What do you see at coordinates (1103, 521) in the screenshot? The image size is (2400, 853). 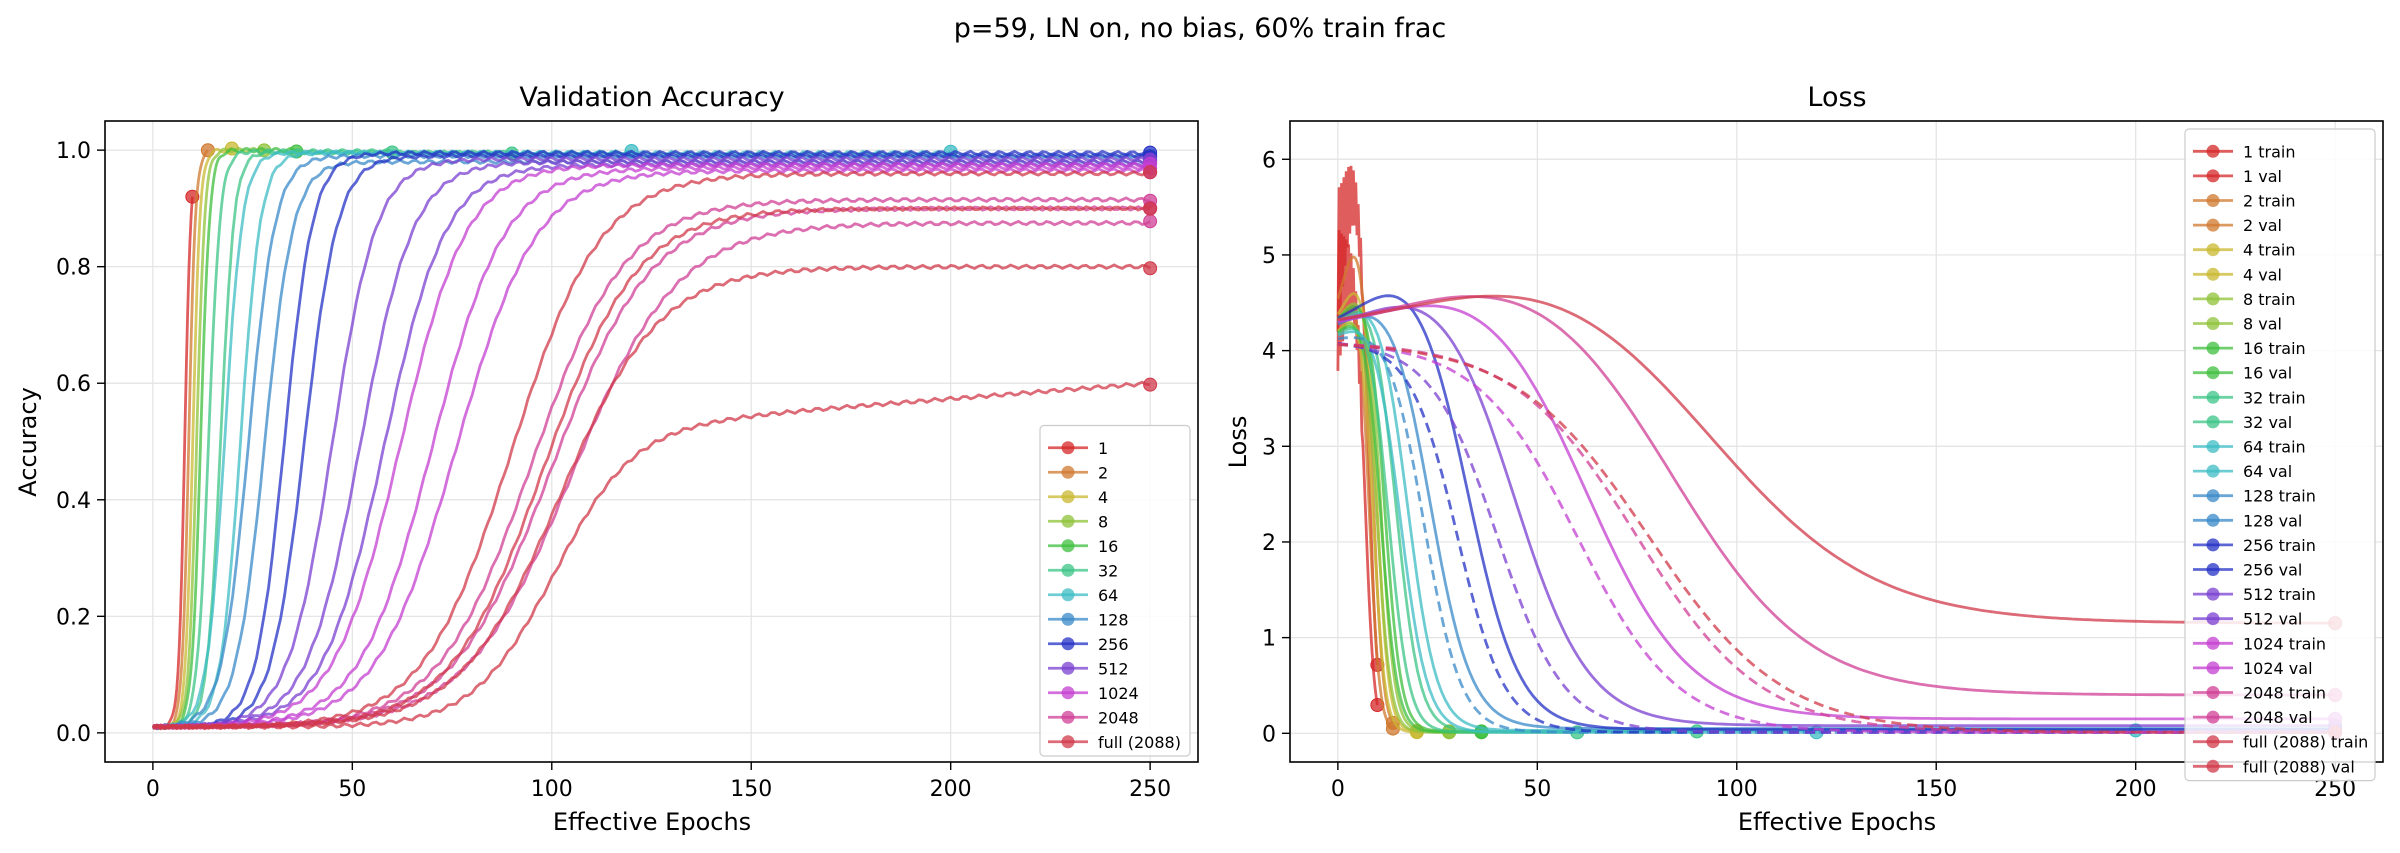 I see `accuracy-legend-label: 8` at bounding box center [1103, 521].